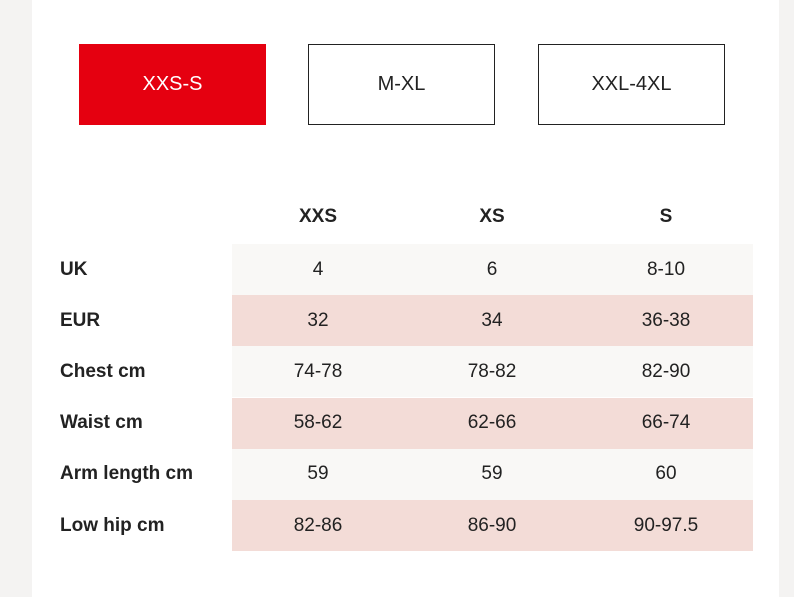 The width and height of the screenshot is (794, 597). Describe the element at coordinates (666, 525) in the screenshot. I see `table-cell: 90-97.5` at that location.